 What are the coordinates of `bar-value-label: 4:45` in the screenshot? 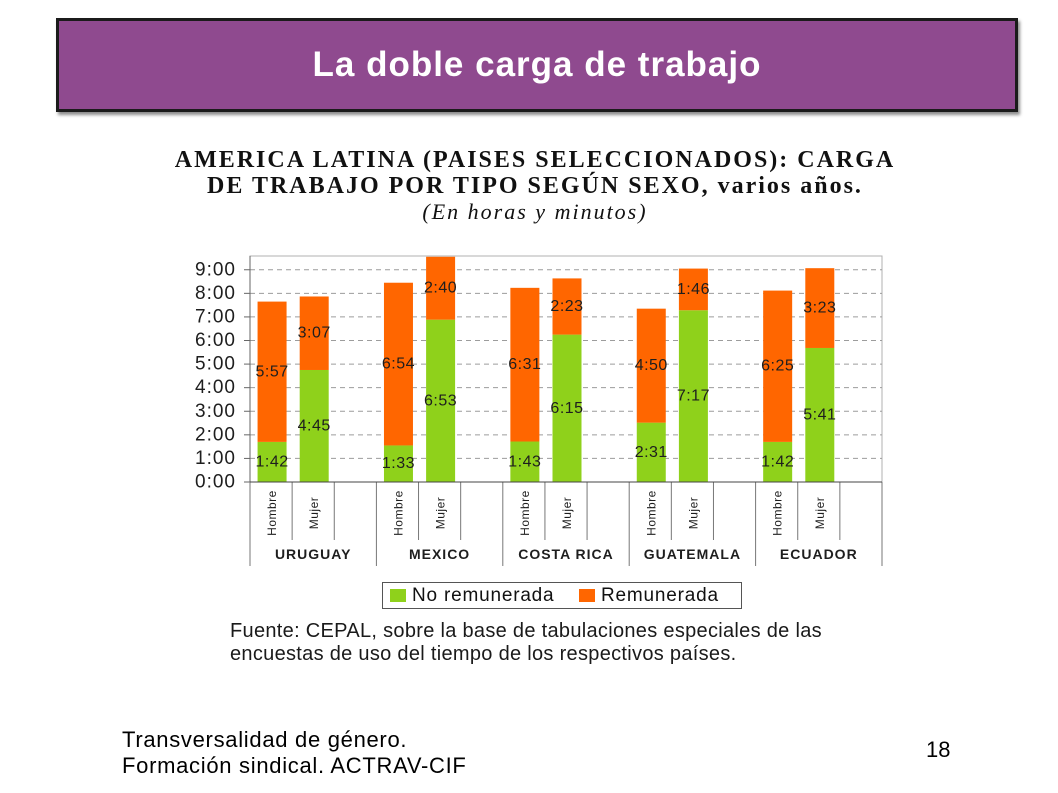 It's located at (314, 425).